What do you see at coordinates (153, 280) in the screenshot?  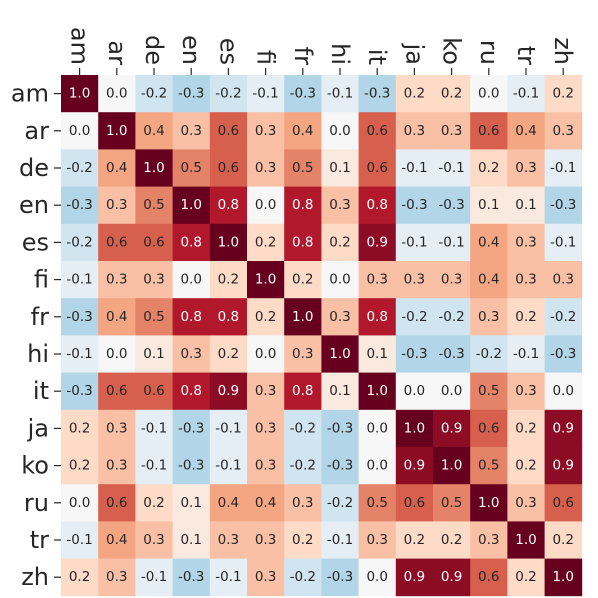 I see `cell-value-fi-de: 0.3` at bounding box center [153, 280].